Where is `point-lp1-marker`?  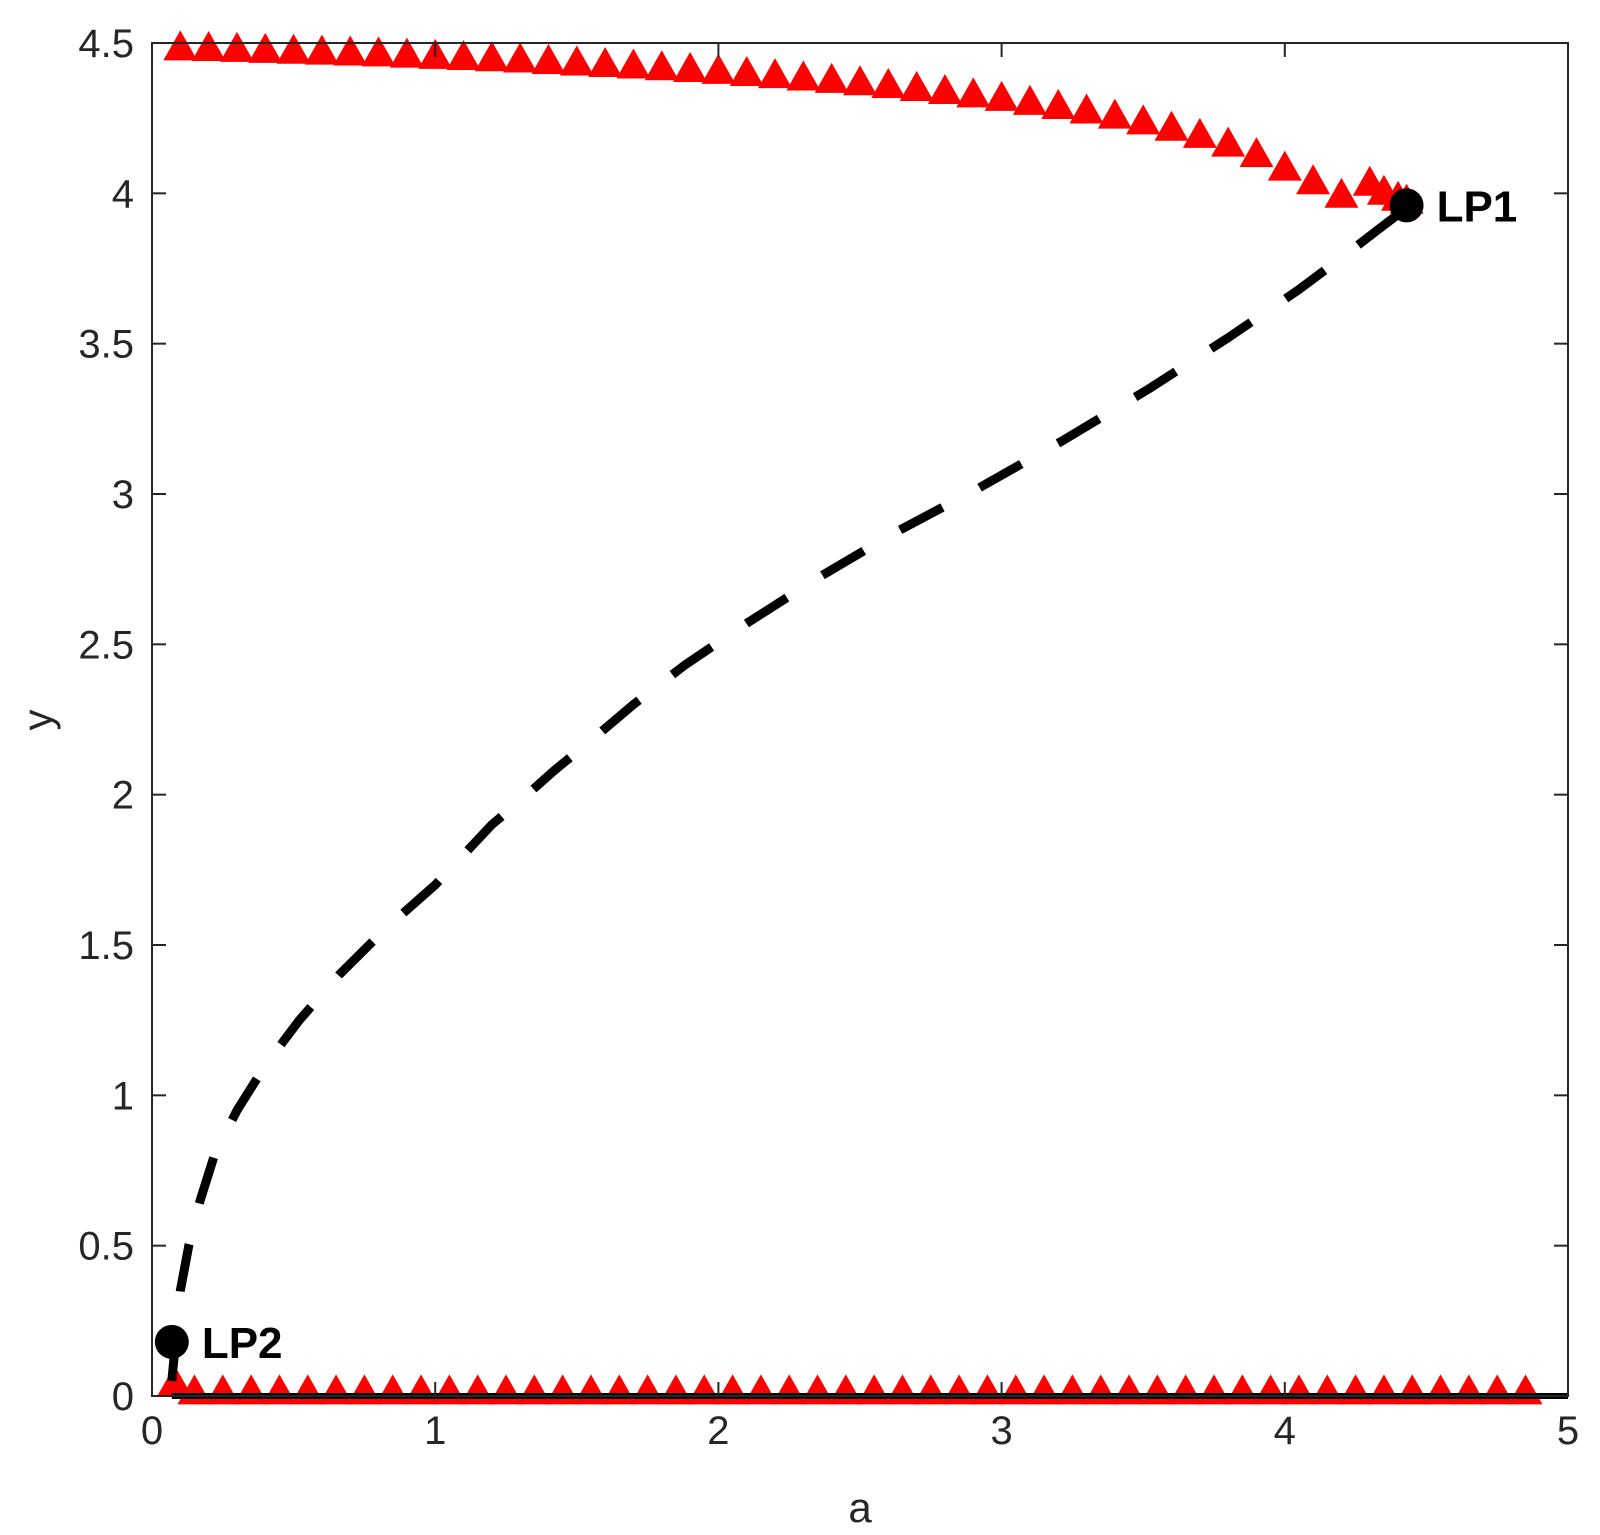
point-lp1-marker is located at coordinates (1406, 205).